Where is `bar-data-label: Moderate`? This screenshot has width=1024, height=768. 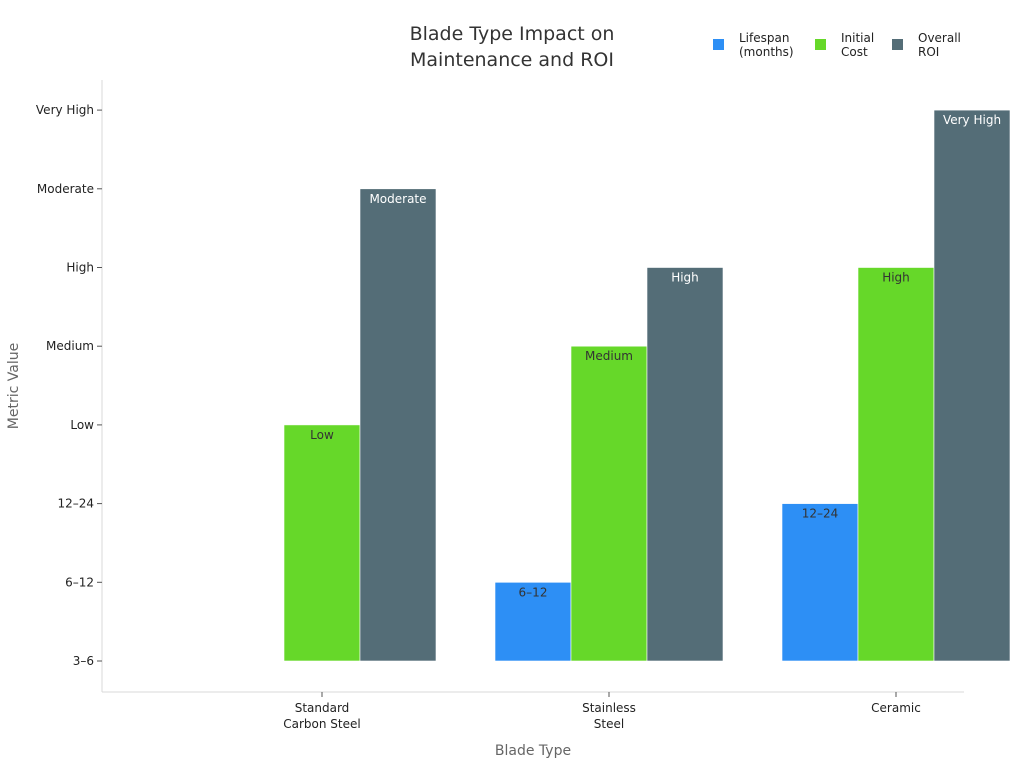
bar-data-label: Moderate is located at coordinates (397, 199).